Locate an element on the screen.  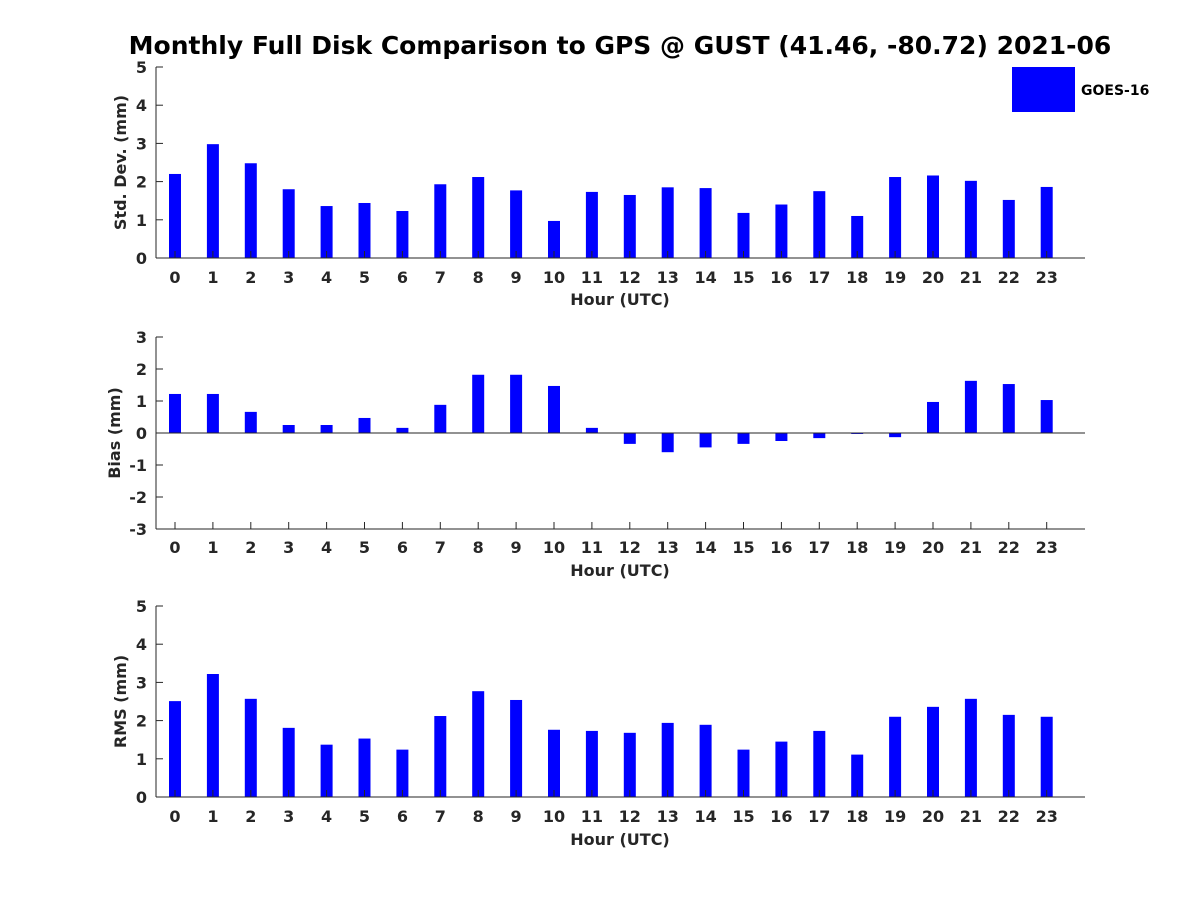
x-tick-label: 2 is located at coordinates (250, 277).